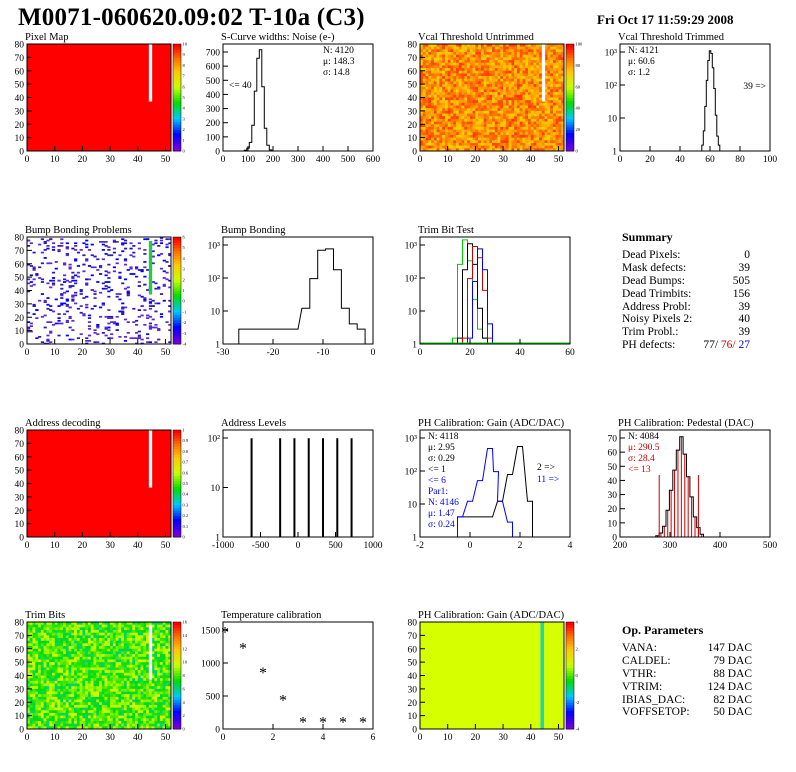 Image resolution: width=796 pixels, height=772 pixels. I want to click on x-tick-label: 200, so click(273, 160).